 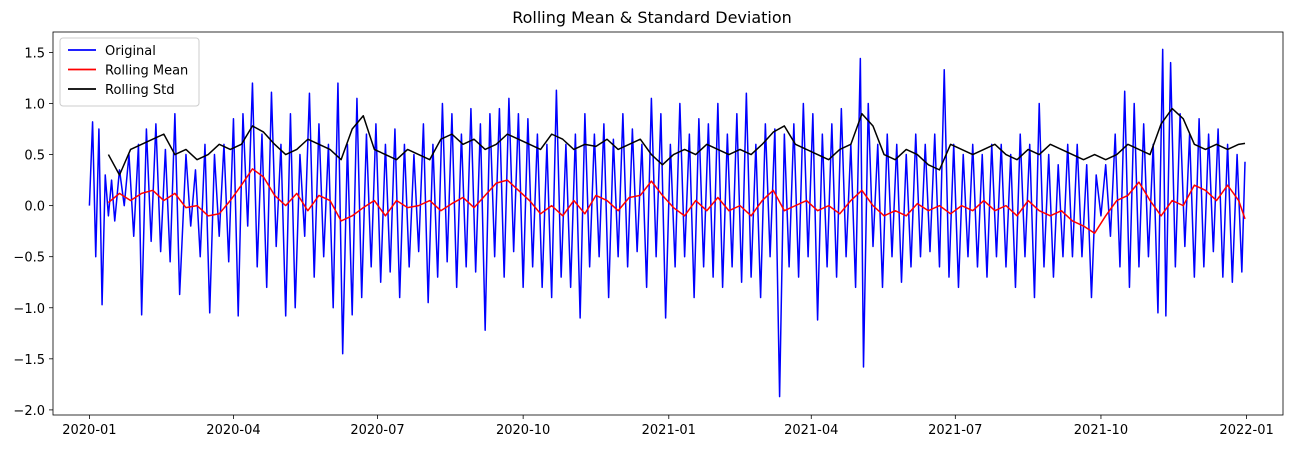 I want to click on x-tick-label: 2021-01, so click(x=669, y=430).